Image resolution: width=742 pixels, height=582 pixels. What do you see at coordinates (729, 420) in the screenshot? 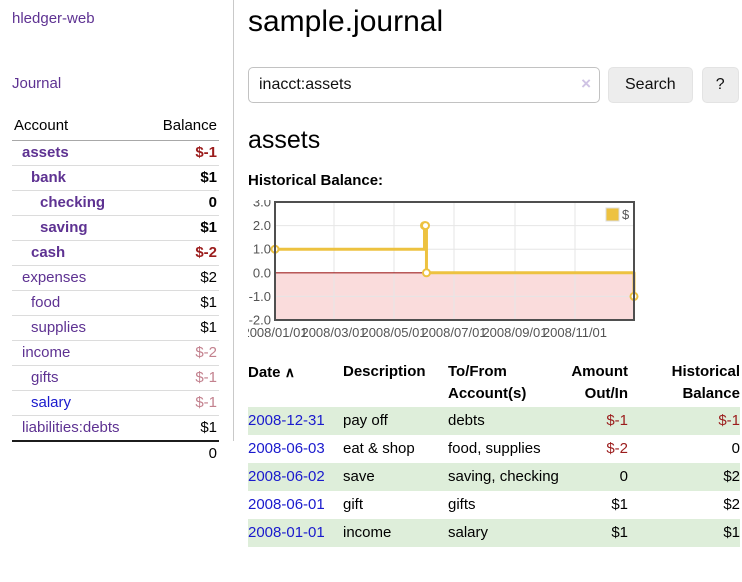
I see `transaction-balance: $-1` at bounding box center [729, 420].